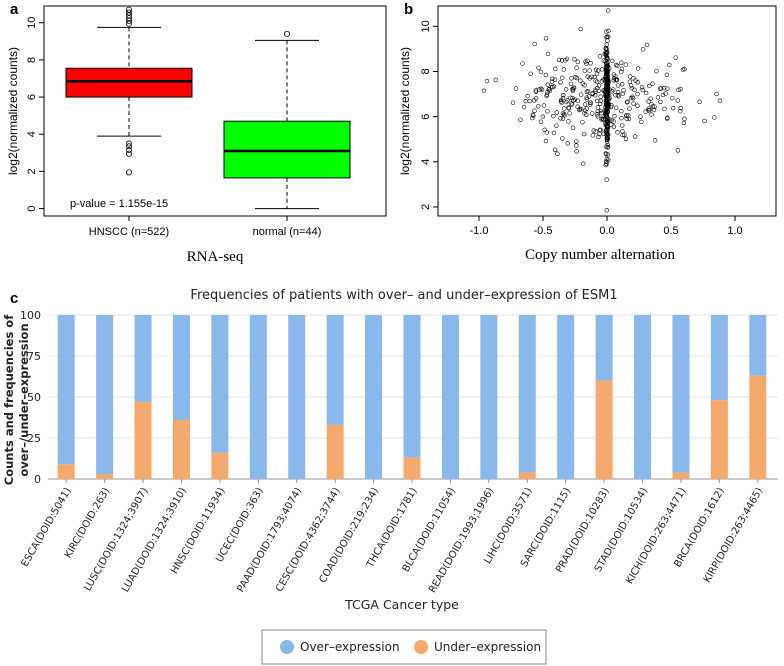 The width and height of the screenshot is (784, 666). I want to click on bar-chart-y-label-line2: over–/under–expression, so click(24, 399).